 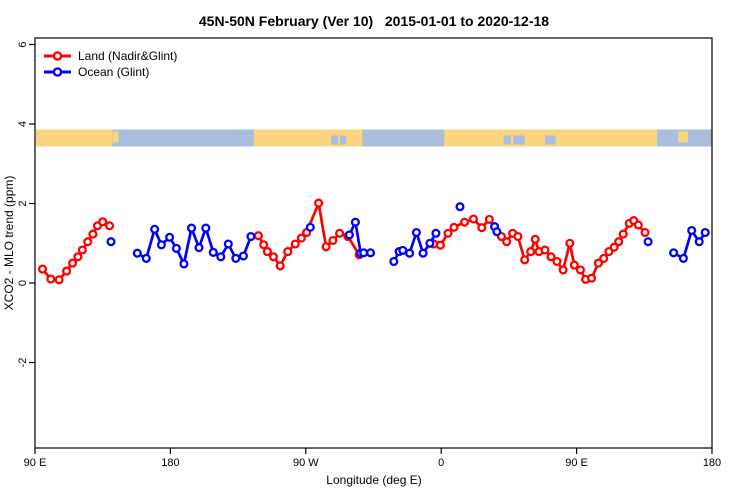 What do you see at coordinates (23, 44) in the screenshot?
I see `y-tick-label: 6` at bounding box center [23, 44].